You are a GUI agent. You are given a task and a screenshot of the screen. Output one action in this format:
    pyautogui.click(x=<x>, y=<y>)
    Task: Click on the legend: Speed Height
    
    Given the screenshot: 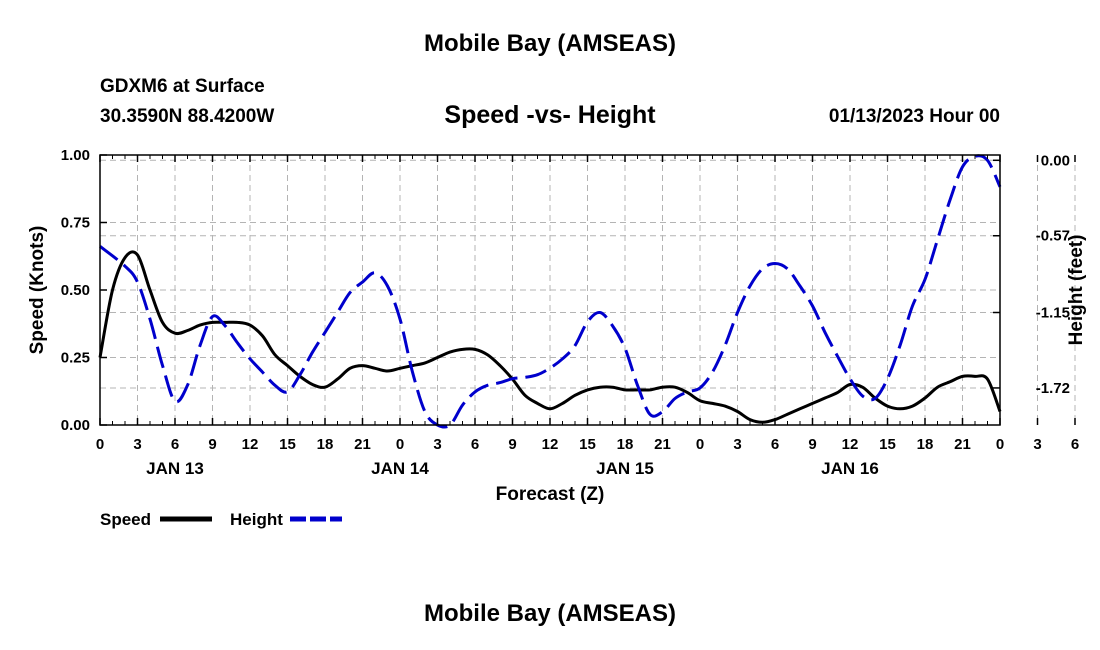 What is the action you would take?
    pyautogui.click(x=221, y=519)
    